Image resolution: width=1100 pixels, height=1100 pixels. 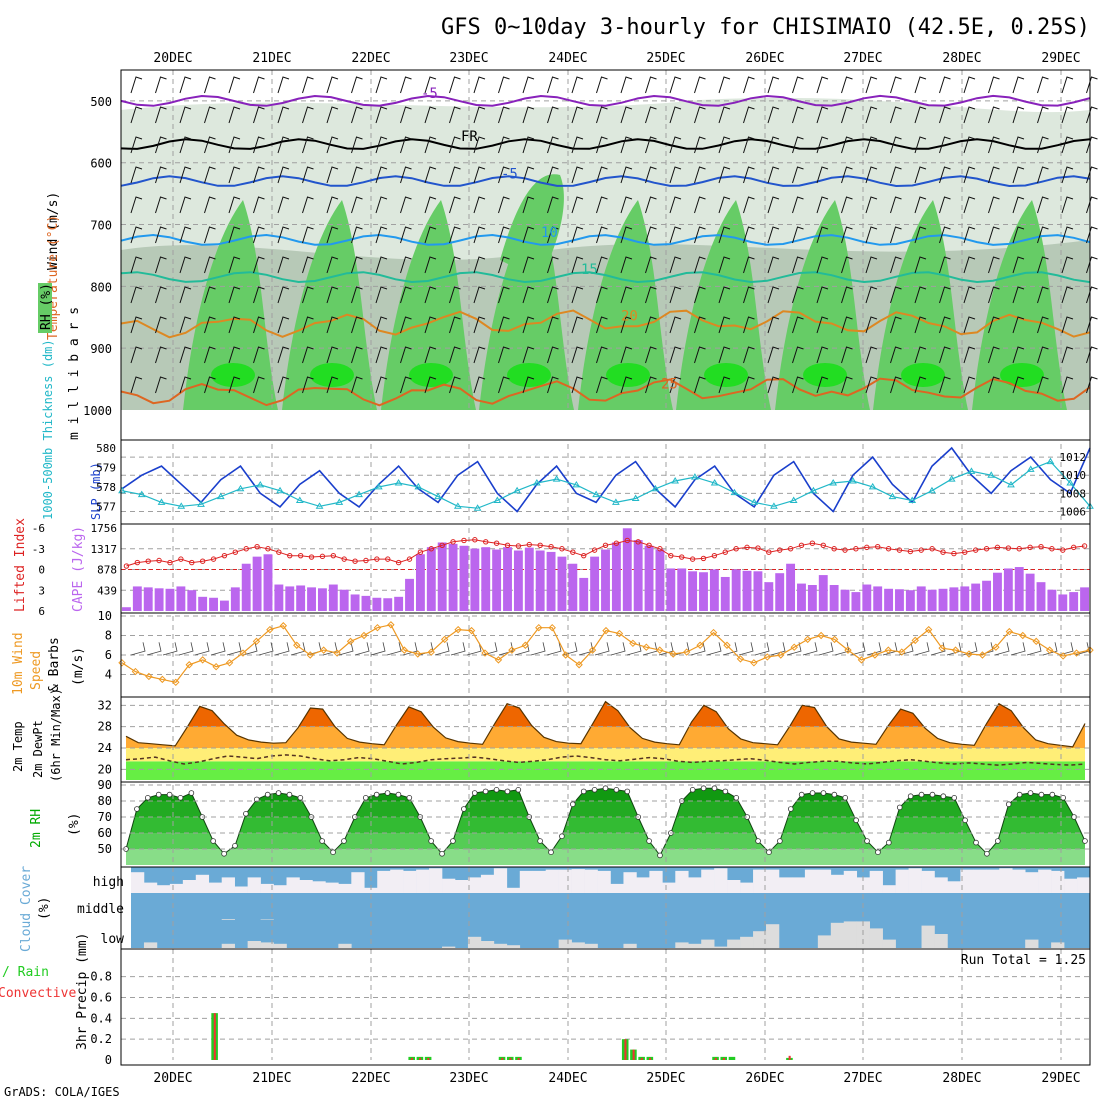 I want to click on ylabel-cape: CAPE (J/kg), so click(x=78, y=569).